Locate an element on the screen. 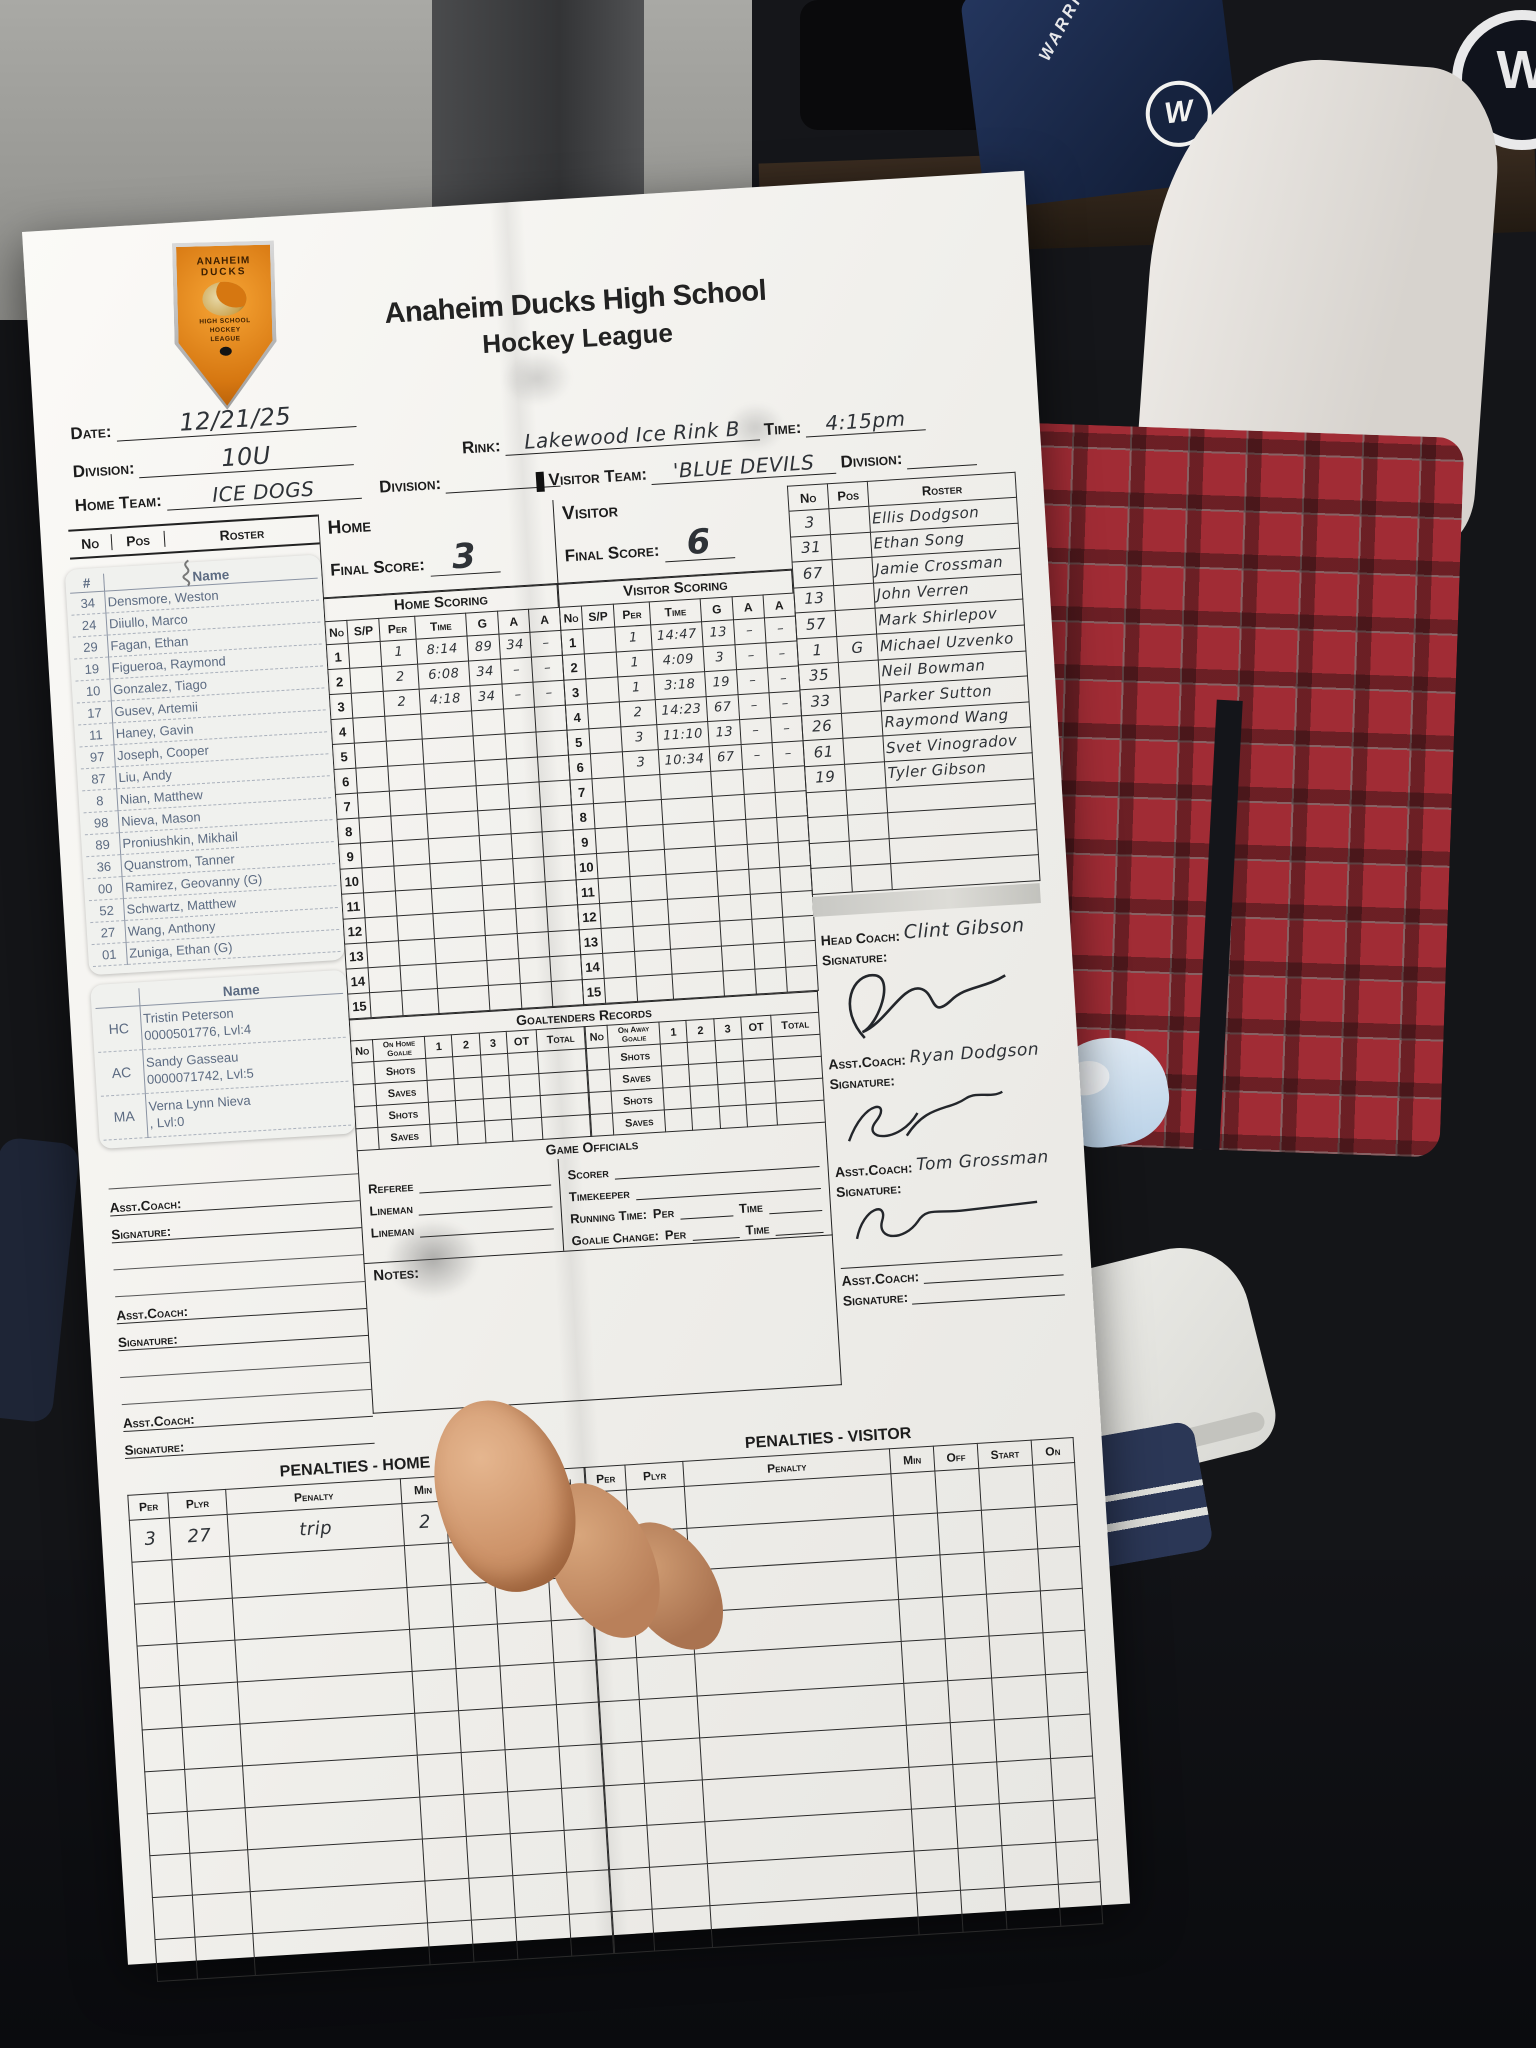 Image resolution: width=1536 pixels, height=2048 pixels. visitor-roster-column: No Pos Roster 3 Ellis Dodgson is located at coordinates (929, 943).